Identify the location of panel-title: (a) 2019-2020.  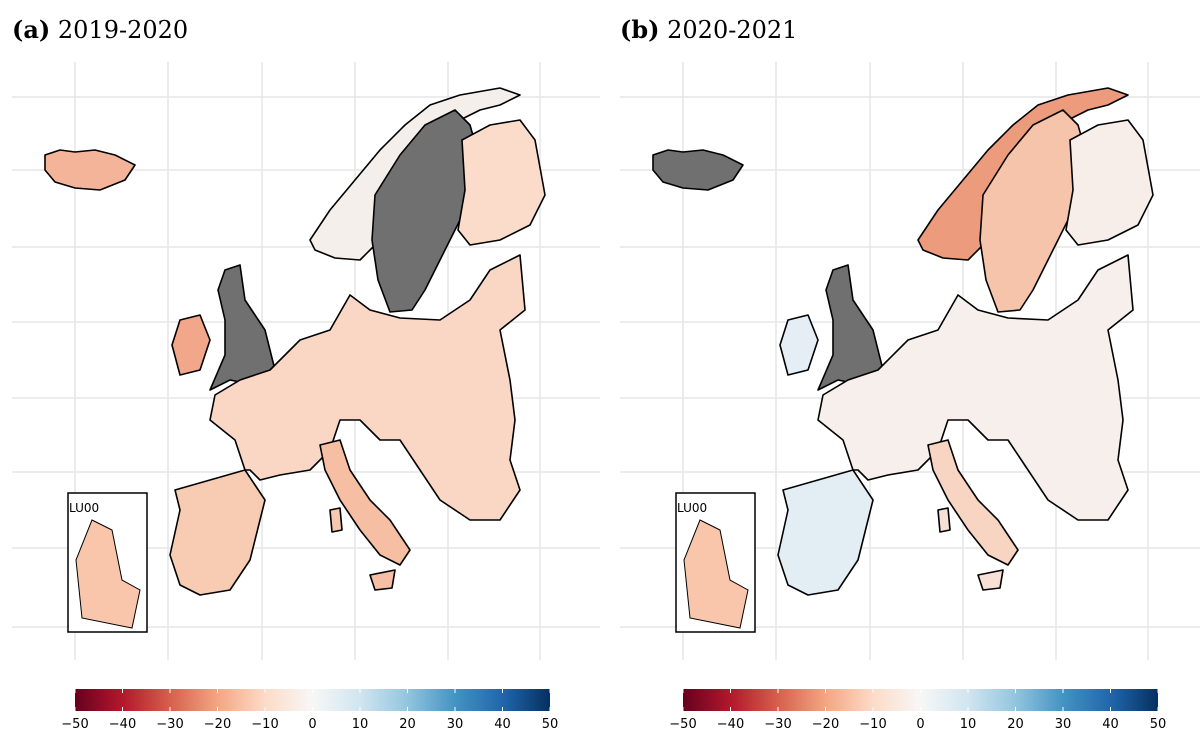
(100, 29).